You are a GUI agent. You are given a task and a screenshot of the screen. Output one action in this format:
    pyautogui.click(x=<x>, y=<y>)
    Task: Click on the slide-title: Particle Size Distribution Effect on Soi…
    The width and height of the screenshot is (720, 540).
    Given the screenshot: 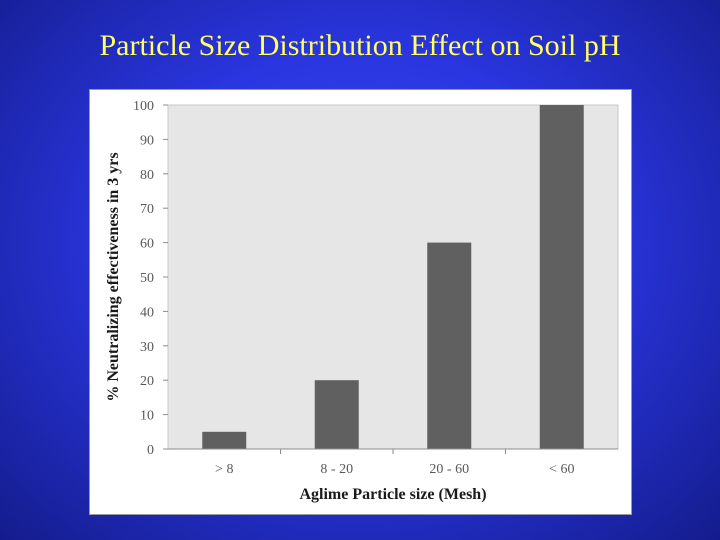 What is the action you would take?
    pyautogui.click(x=360, y=45)
    